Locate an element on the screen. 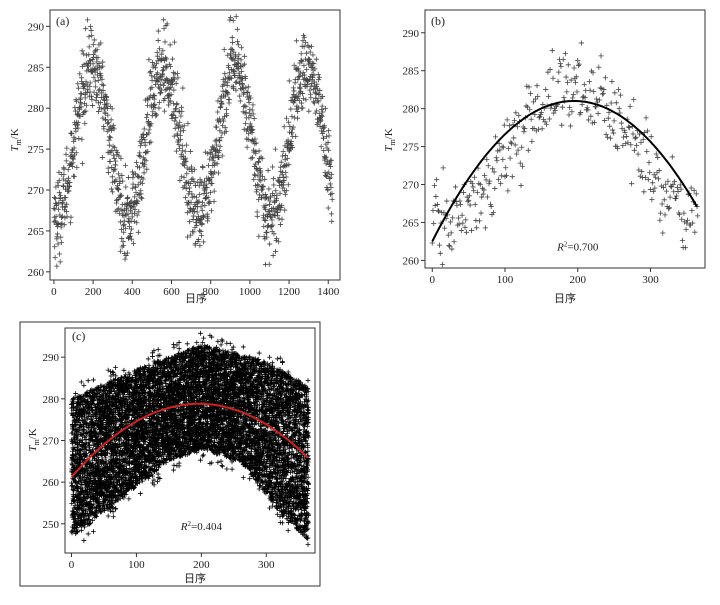 The image size is (720, 605). y-tick-label: 270 is located at coordinates (411, 186).